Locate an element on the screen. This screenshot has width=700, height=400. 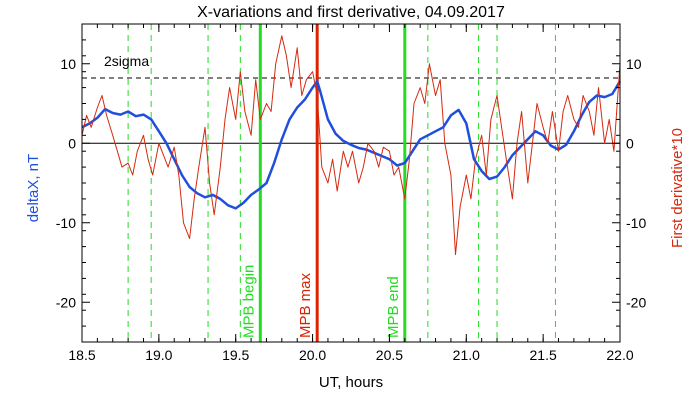
x-tick-label-2: 19.5 is located at coordinates (235, 355).